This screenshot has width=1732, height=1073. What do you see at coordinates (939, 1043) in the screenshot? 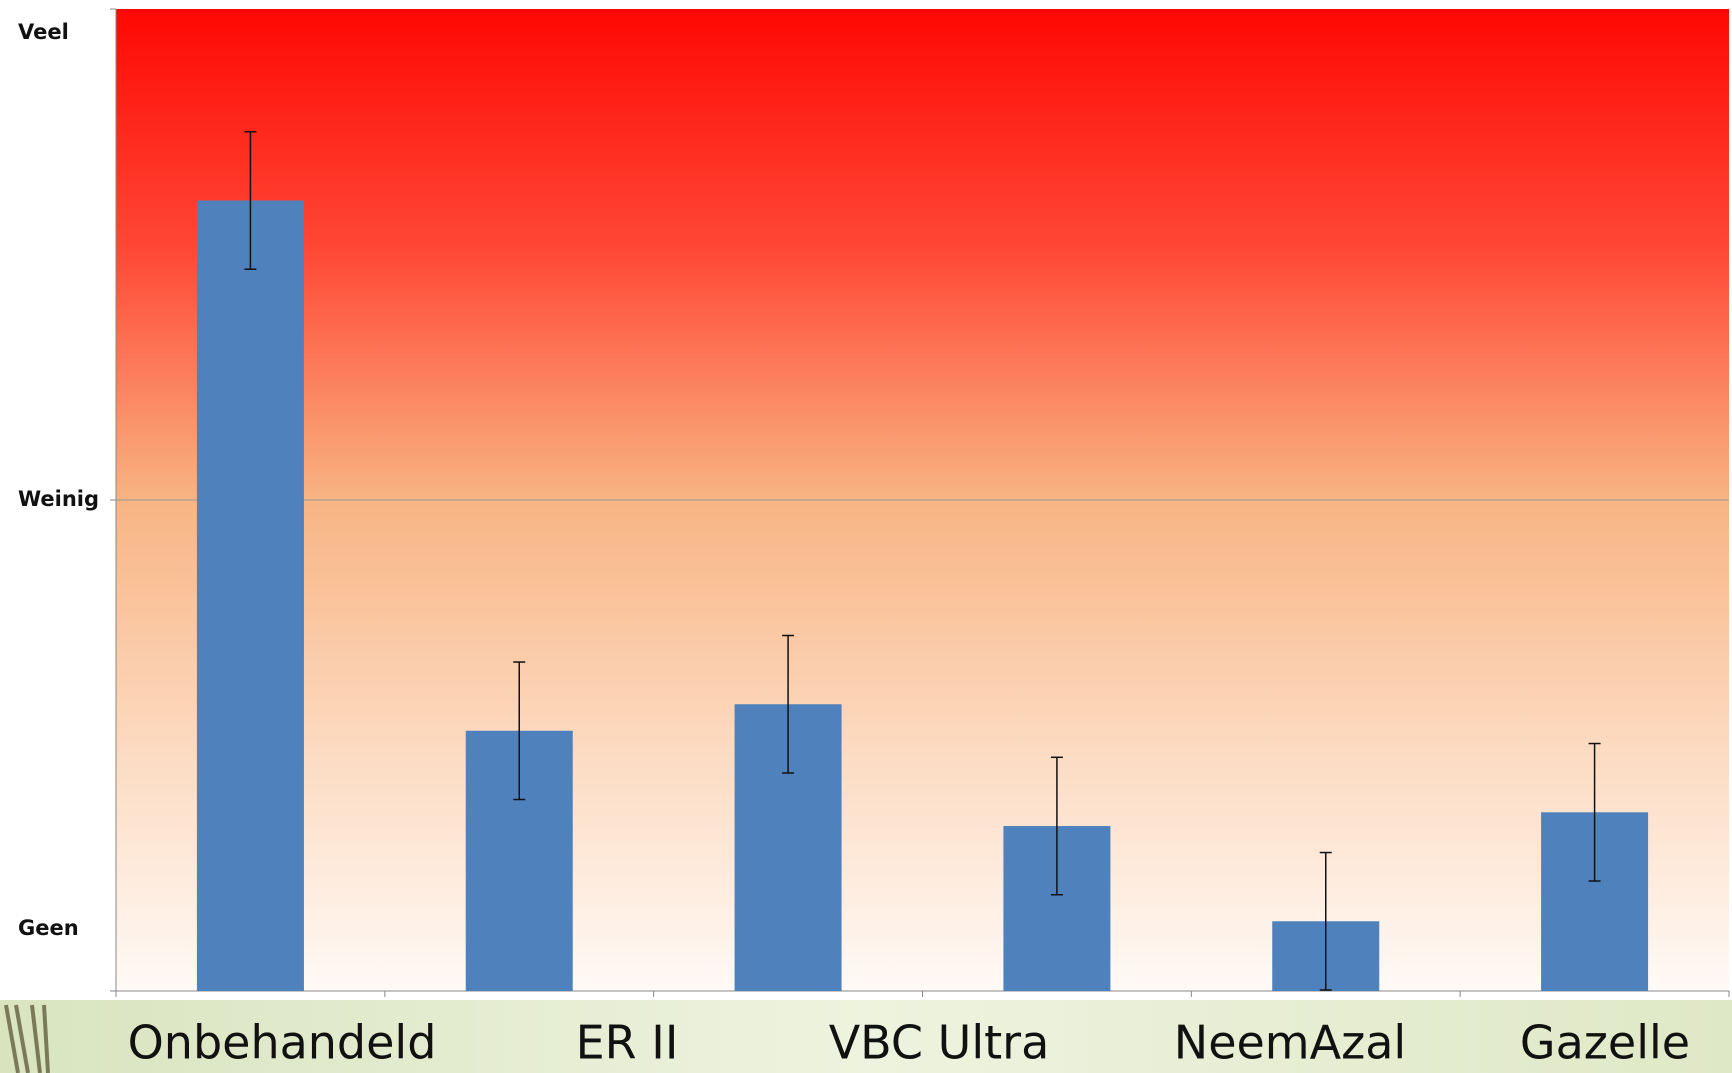
I see `footer-label: VBC Ultra` at bounding box center [939, 1043].